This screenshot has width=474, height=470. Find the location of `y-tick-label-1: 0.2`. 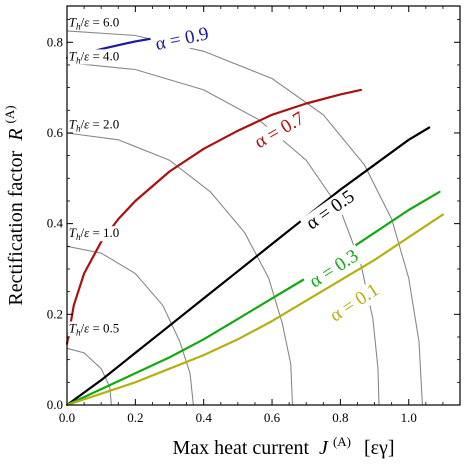

y-tick-label-1: 0.2 is located at coordinates (55, 313).